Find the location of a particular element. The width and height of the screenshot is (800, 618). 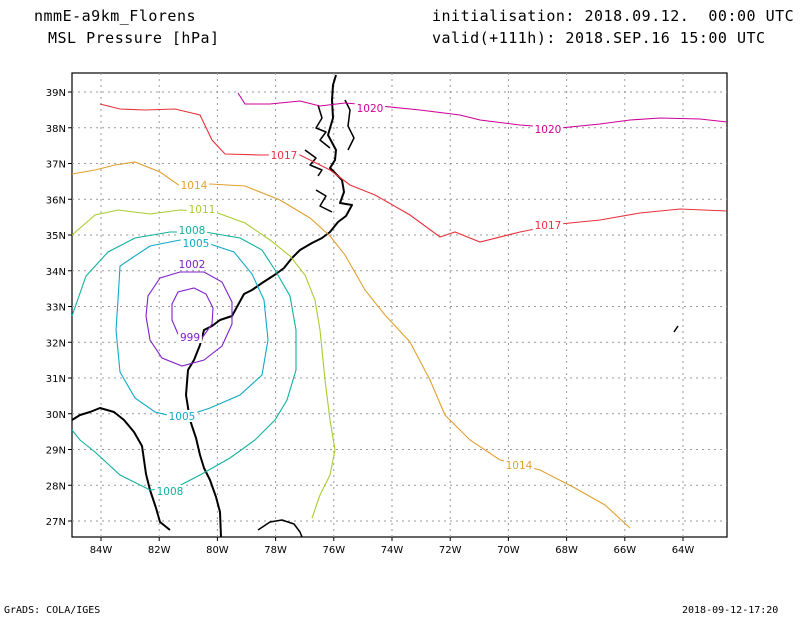

model-name: nmmE-a9km_Florens is located at coordinates (115, 16).